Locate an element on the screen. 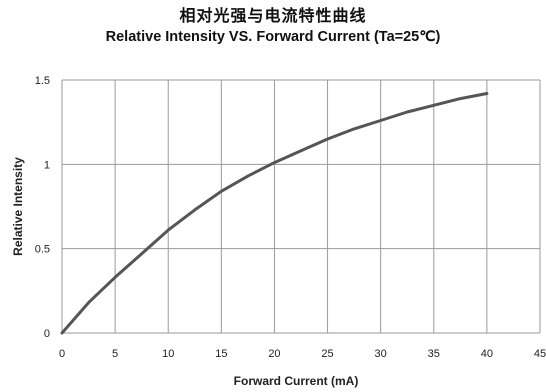  x-tick-label: 30 is located at coordinates (381, 354).